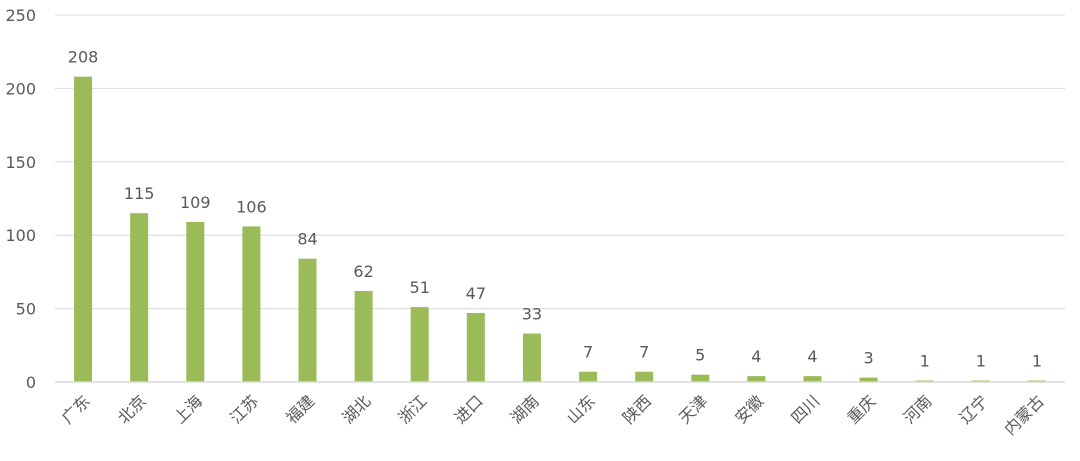 The width and height of the screenshot is (1080, 461). What do you see at coordinates (20, 235) in the screenshot?
I see `y-tick-label: 100` at bounding box center [20, 235].